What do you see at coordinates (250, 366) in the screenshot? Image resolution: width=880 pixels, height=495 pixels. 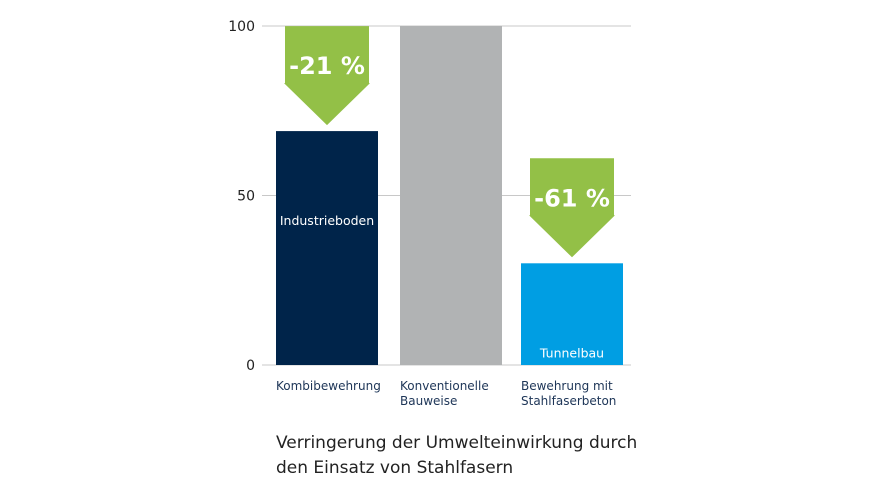 I see `y-tick-label-0: 0` at bounding box center [250, 366].